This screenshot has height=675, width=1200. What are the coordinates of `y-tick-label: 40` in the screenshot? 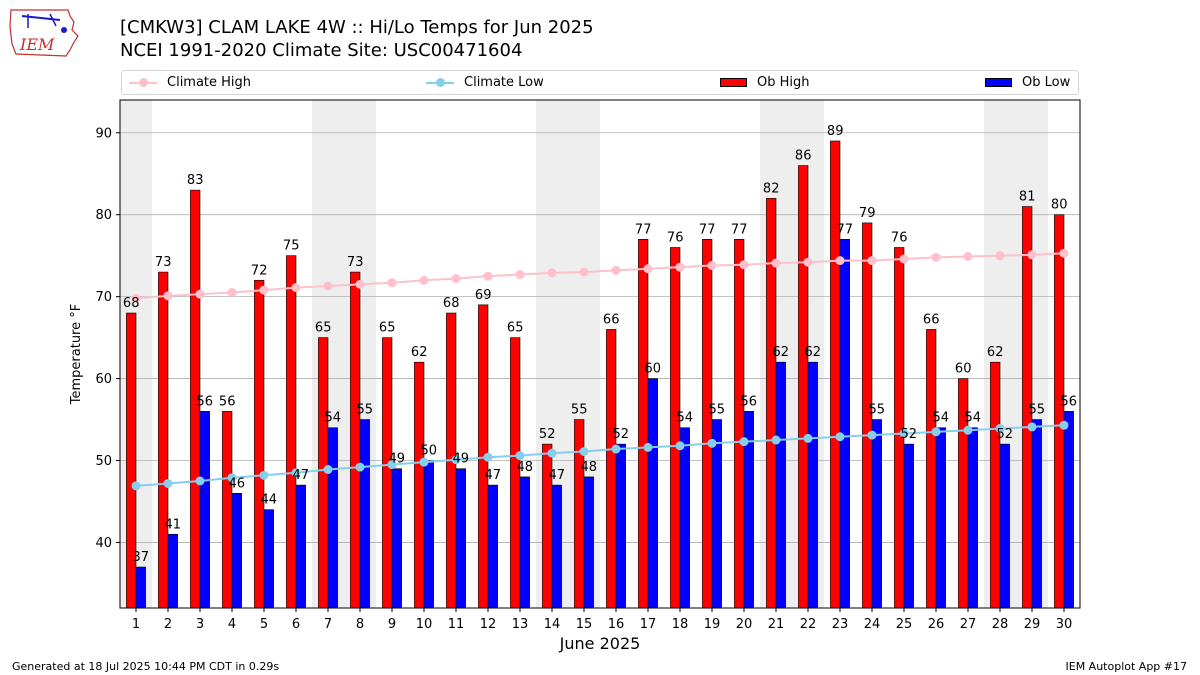 It's located at (103, 543).